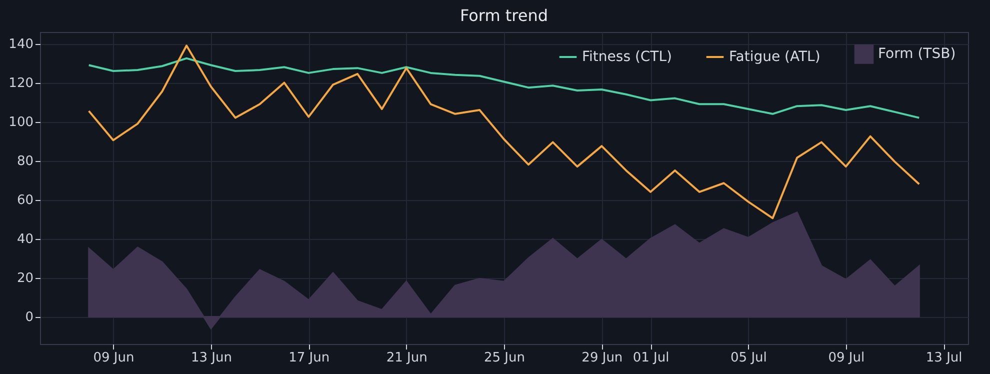 The width and height of the screenshot is (990, 374). What do you see at coordinates (774, 57) in the screenshot?
I see `legend-label: Fatigue (ATL)` at bounding box center [774, 57].